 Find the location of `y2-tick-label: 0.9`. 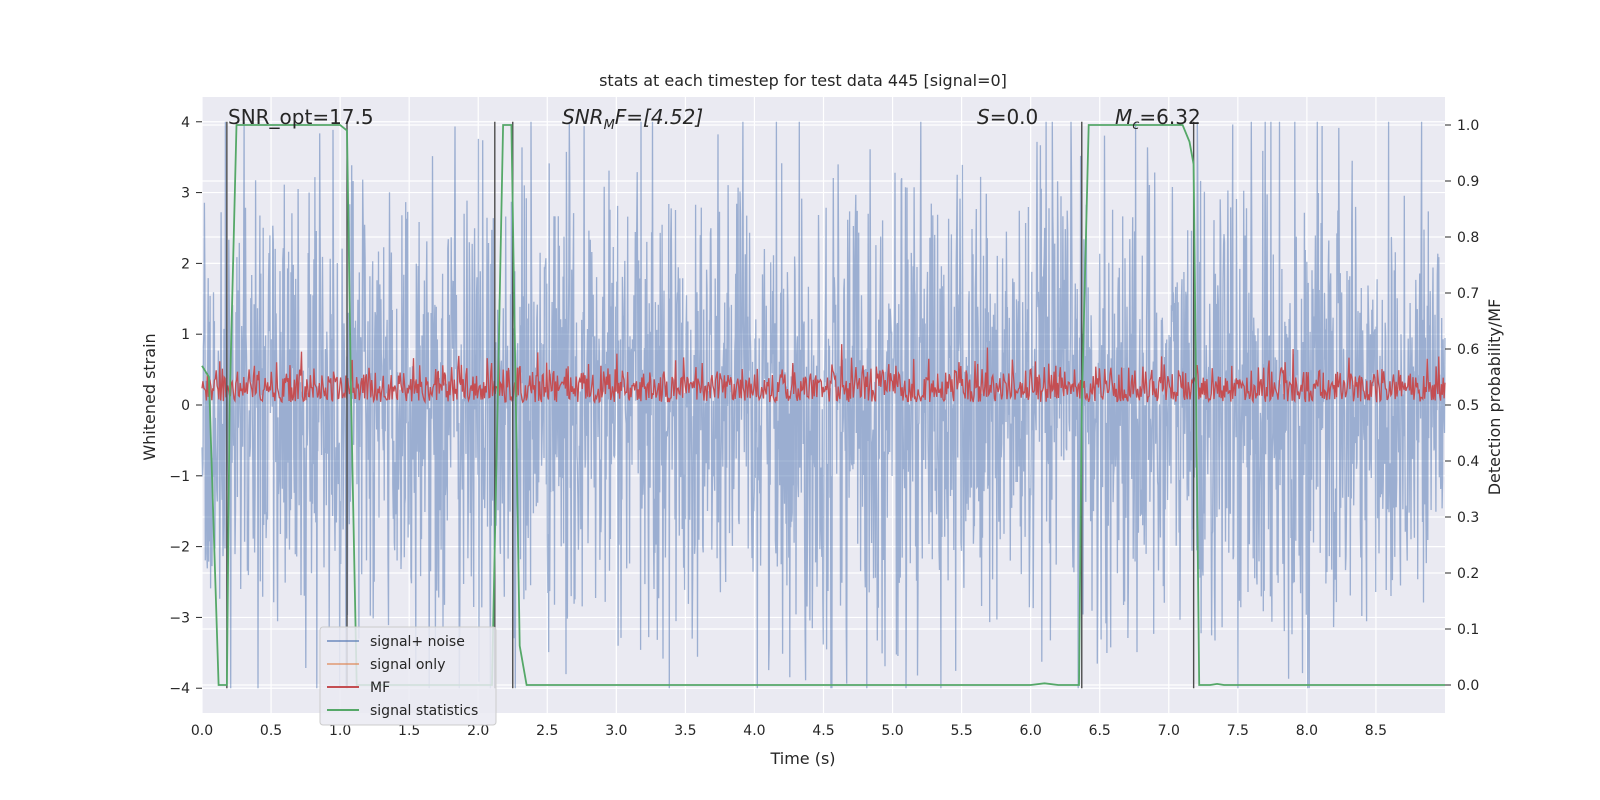

y2-tick-label: 0.9 is located at coordinates (1468, 182).